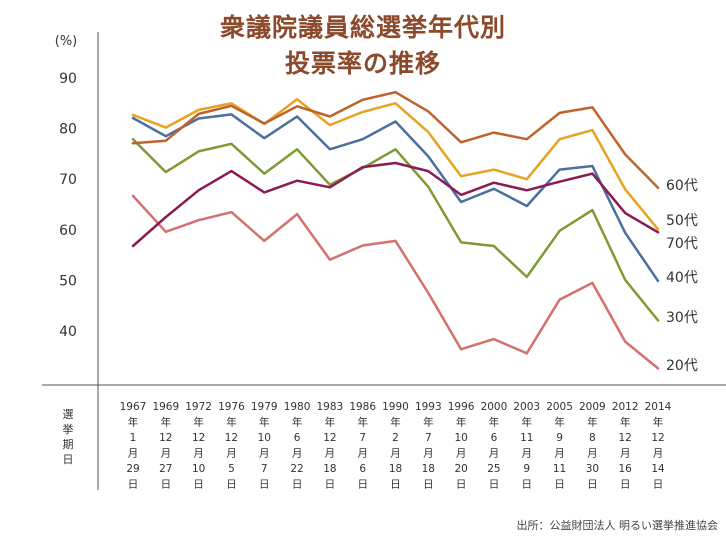  Describe the element at coordinates (362, 27) in the screenshot. I see `chart-title: 衆議院議員総選挙年代別` at that location.